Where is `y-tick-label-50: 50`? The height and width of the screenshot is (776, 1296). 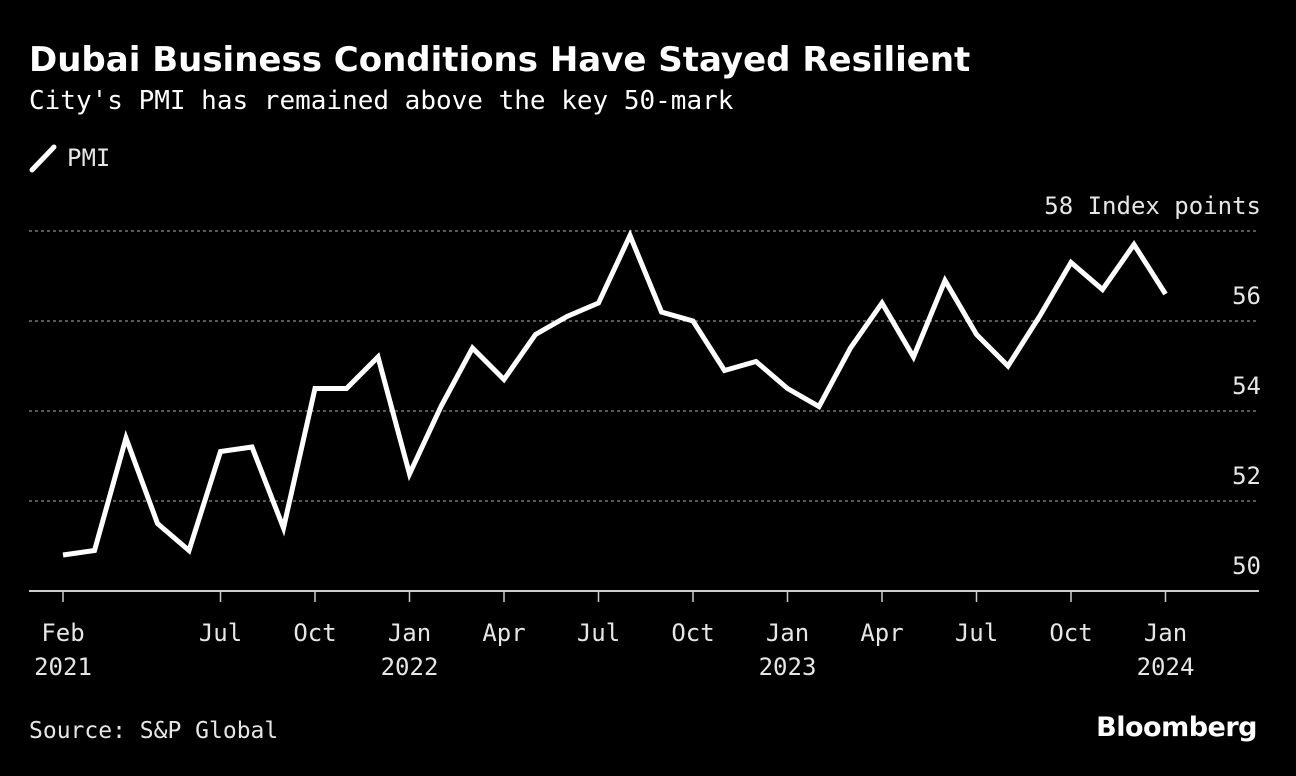
y-tick-label-50: 50 is located at coordinates (1246, 566).